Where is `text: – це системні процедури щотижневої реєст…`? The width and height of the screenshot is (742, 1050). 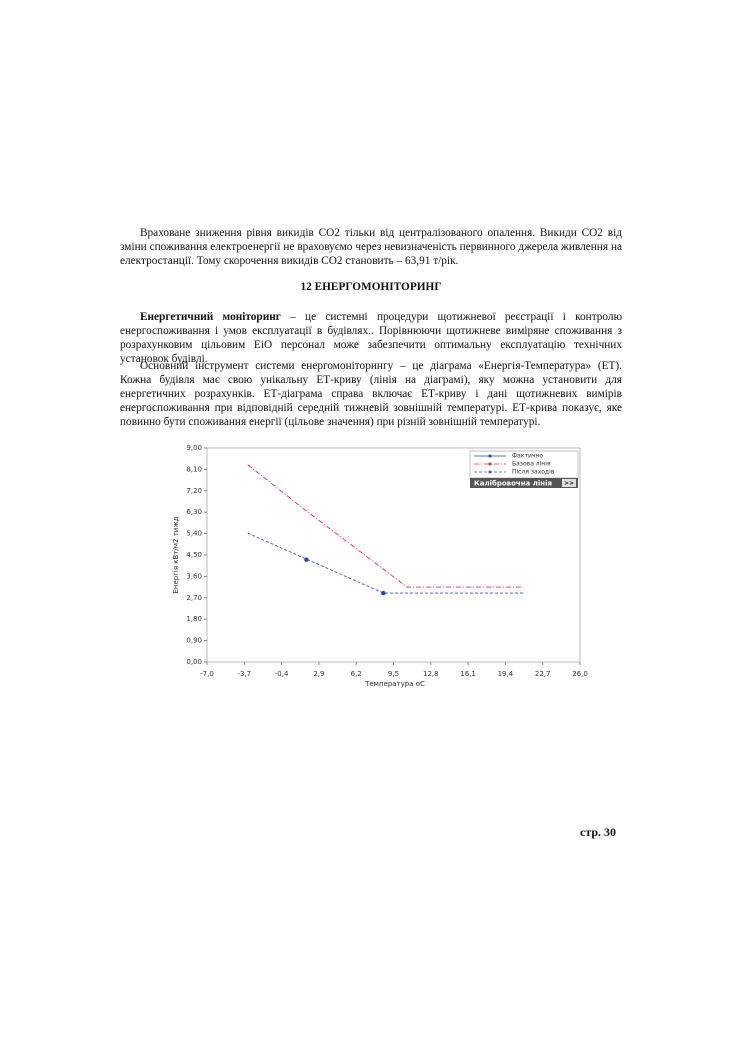
text: – це системні процедури щотижневої реєст… is located at coordinates (371, 338).